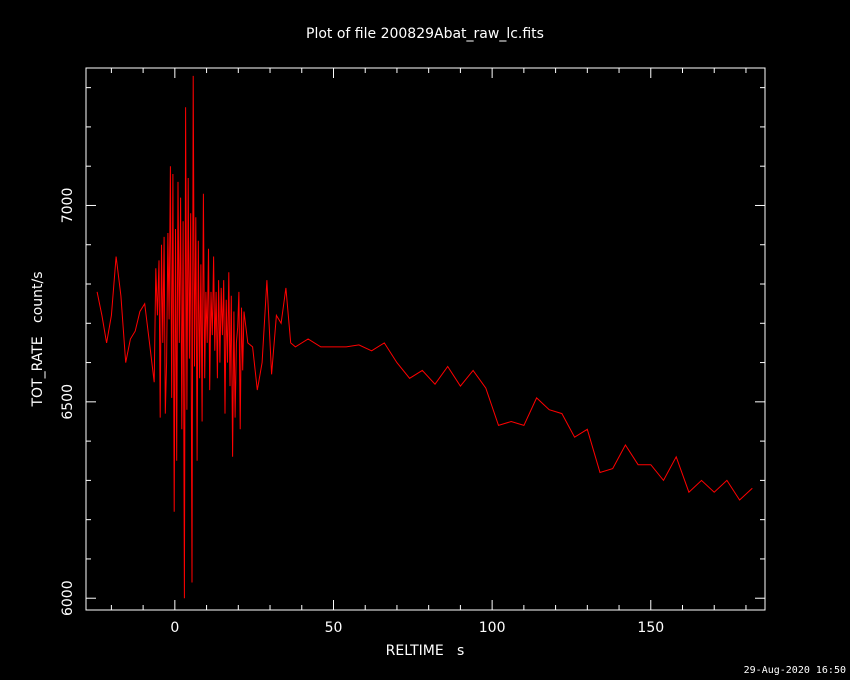 The width and height of the screenshot is (850, 680). I want to click on y-tick-label: 7000, so click(68, 206).